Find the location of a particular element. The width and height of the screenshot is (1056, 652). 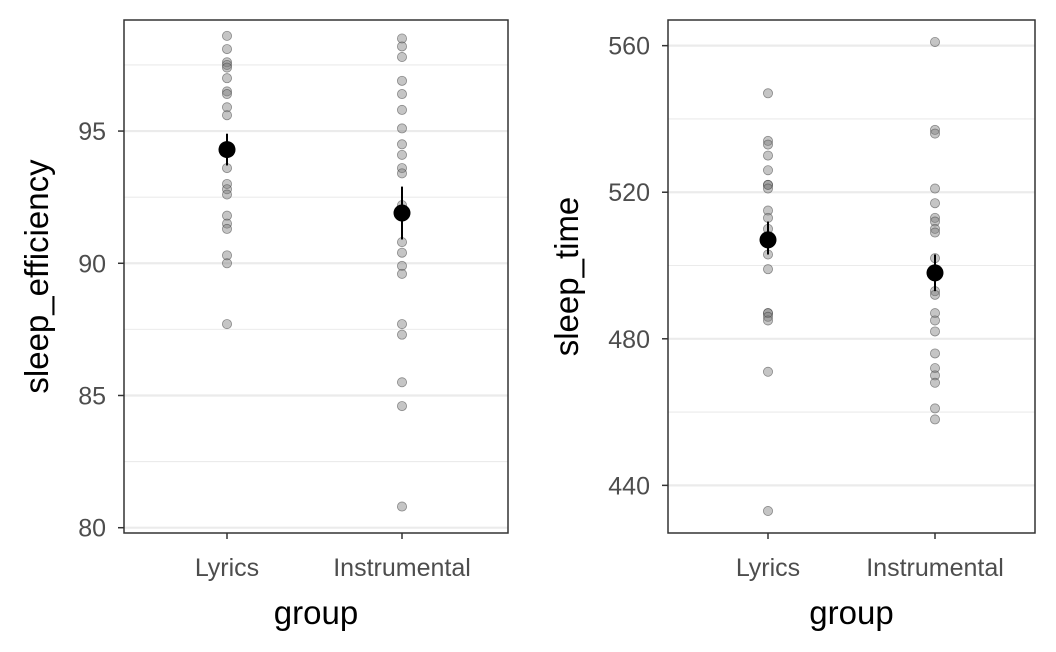

y-tick-label: 560 is located at coordinates (629, 47).